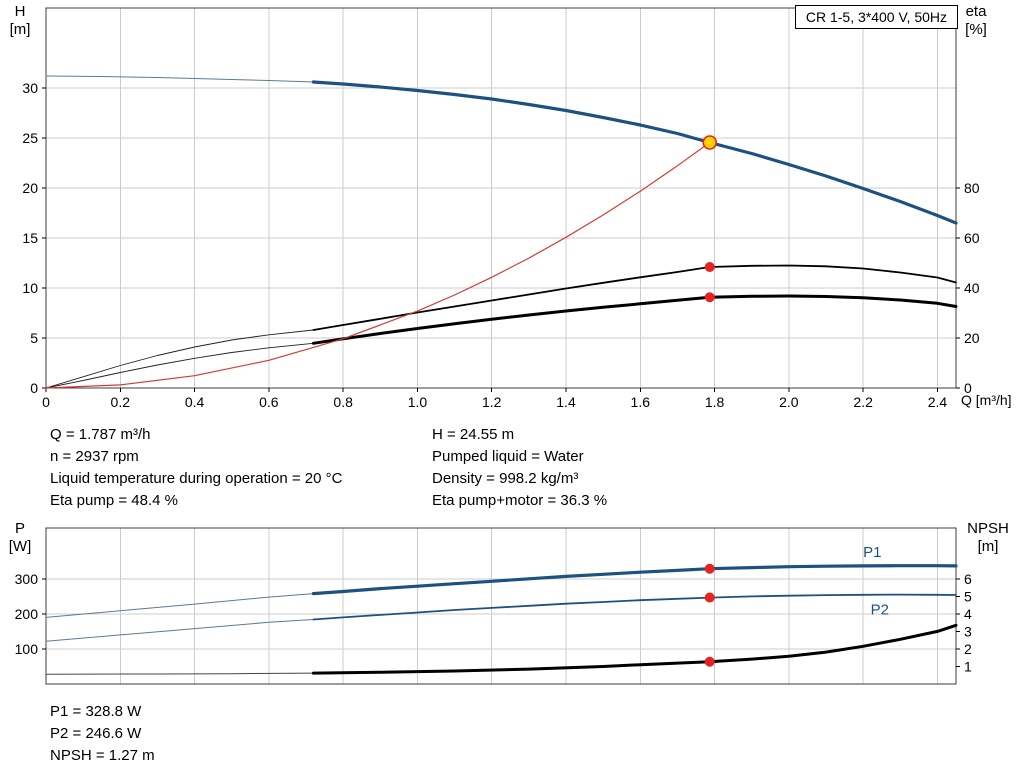 The image size is (1024, 781). I want to click on x-tick-label: 0.6, so click(269, 402).